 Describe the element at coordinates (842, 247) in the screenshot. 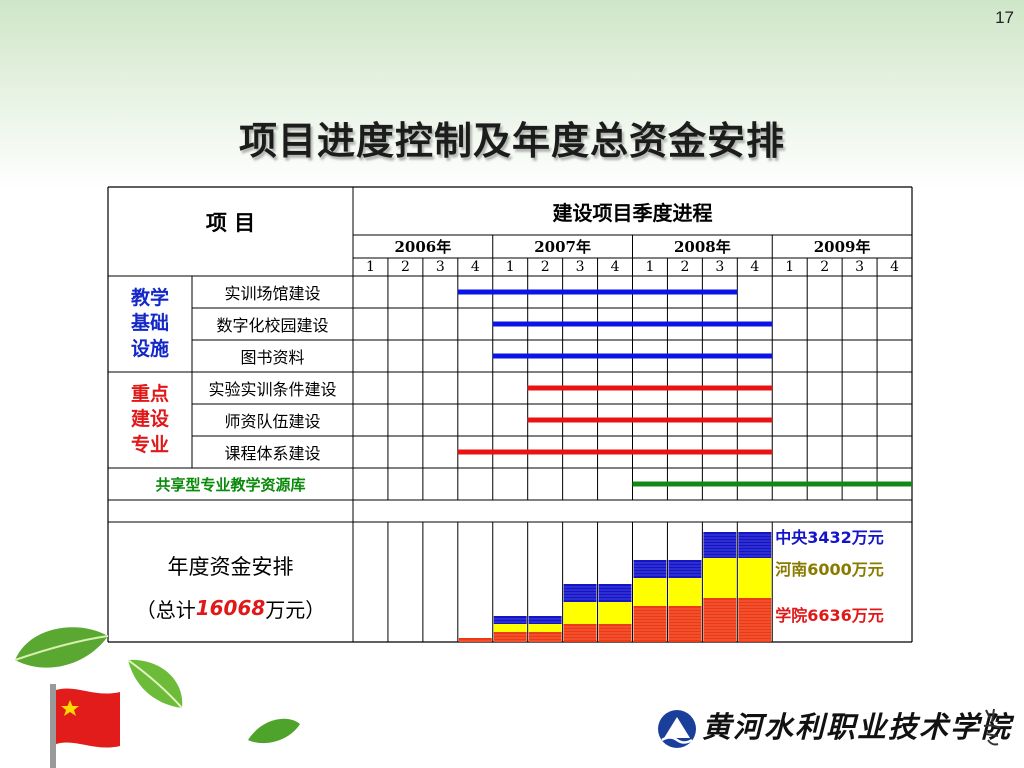

I see `year-label: 2009年` at that location.